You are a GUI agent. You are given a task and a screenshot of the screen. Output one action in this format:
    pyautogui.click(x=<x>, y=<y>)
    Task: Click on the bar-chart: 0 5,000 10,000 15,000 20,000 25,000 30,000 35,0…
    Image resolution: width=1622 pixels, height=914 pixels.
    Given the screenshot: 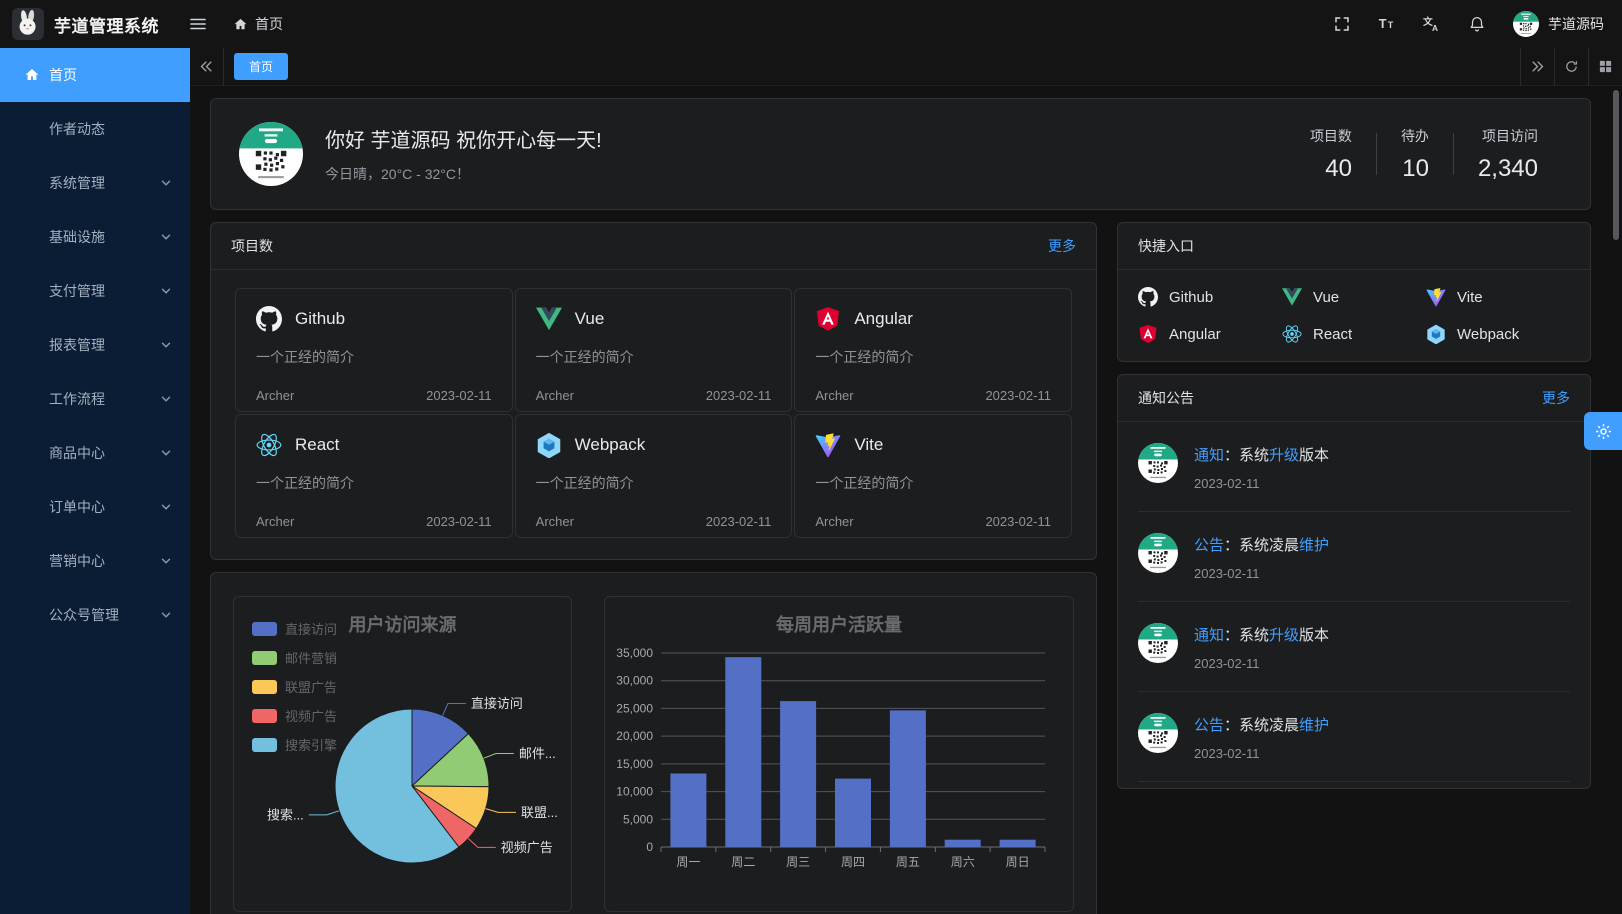 What is the action you would take?
    pyautogui.click(x=836, y=754)
    